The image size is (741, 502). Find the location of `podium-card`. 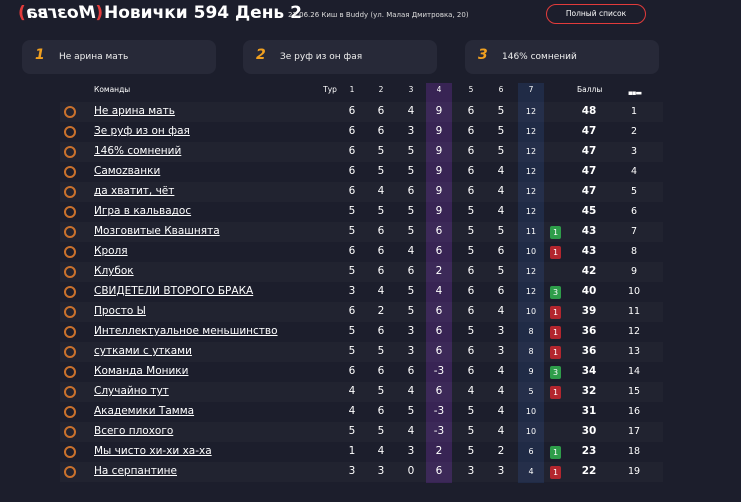

podium-card is located at coordinates (119, 57).